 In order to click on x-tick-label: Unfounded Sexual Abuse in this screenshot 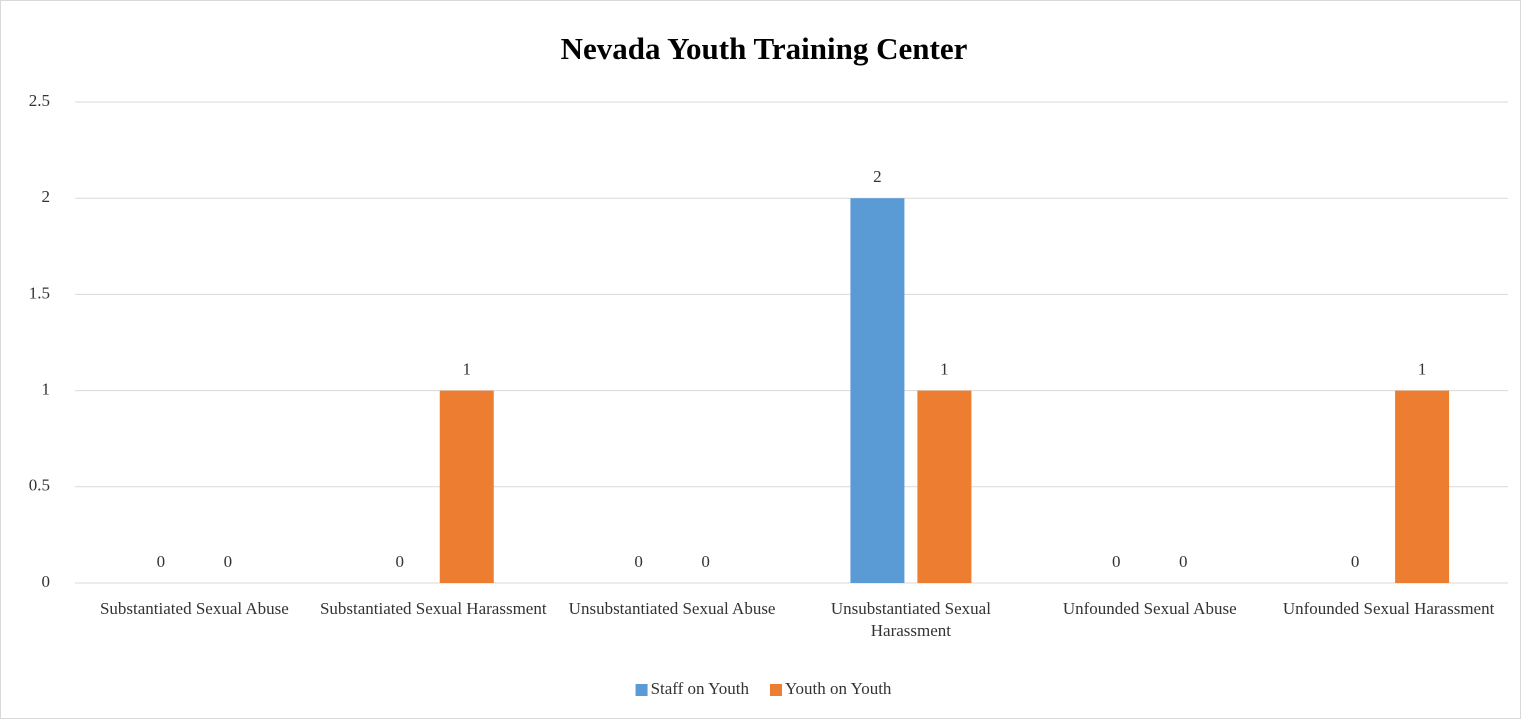, I will do `click(1149, 608)`.